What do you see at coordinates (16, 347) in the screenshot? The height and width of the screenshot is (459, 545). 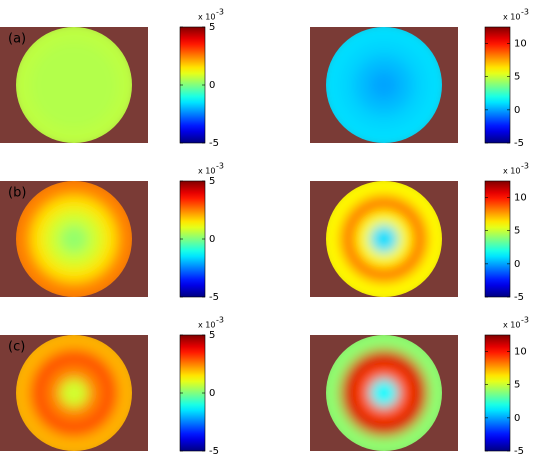 I see `panel-label: (c)` at bounding box center [16, 347].